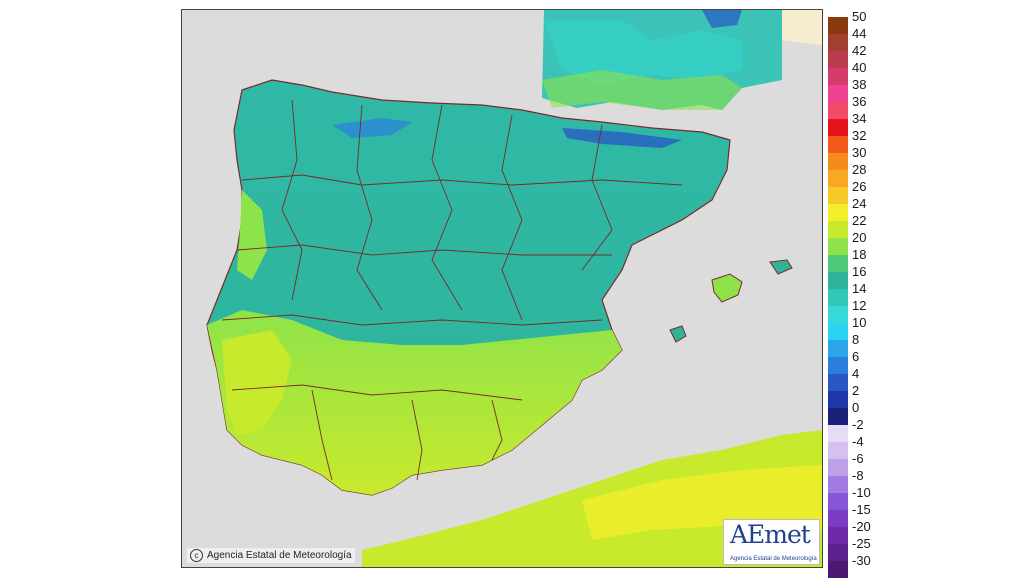 This screenshot has height=578, width=1024. I want to click on legend-label: 26, so click(859, 186).